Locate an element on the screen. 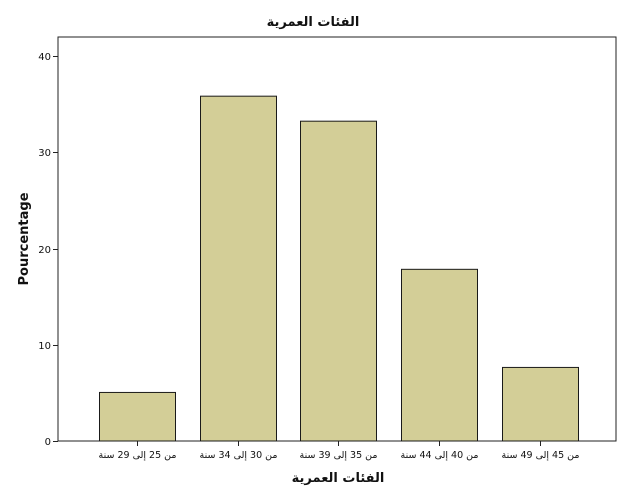 The width and height of the screenshot is (626, 501). y-tick-label: 0 is located at coordinates (48, 442).